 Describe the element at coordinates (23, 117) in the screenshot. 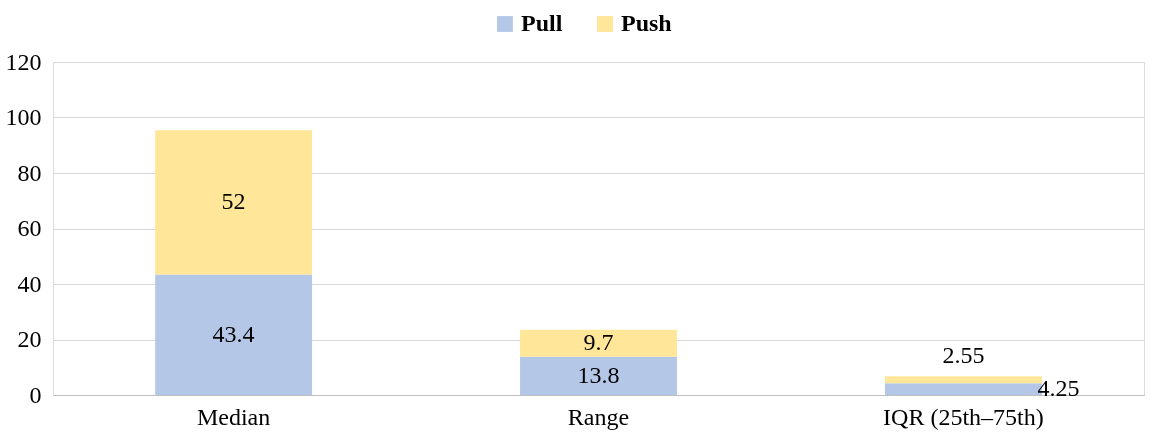

I see `y-tick-label: 100` at that location.